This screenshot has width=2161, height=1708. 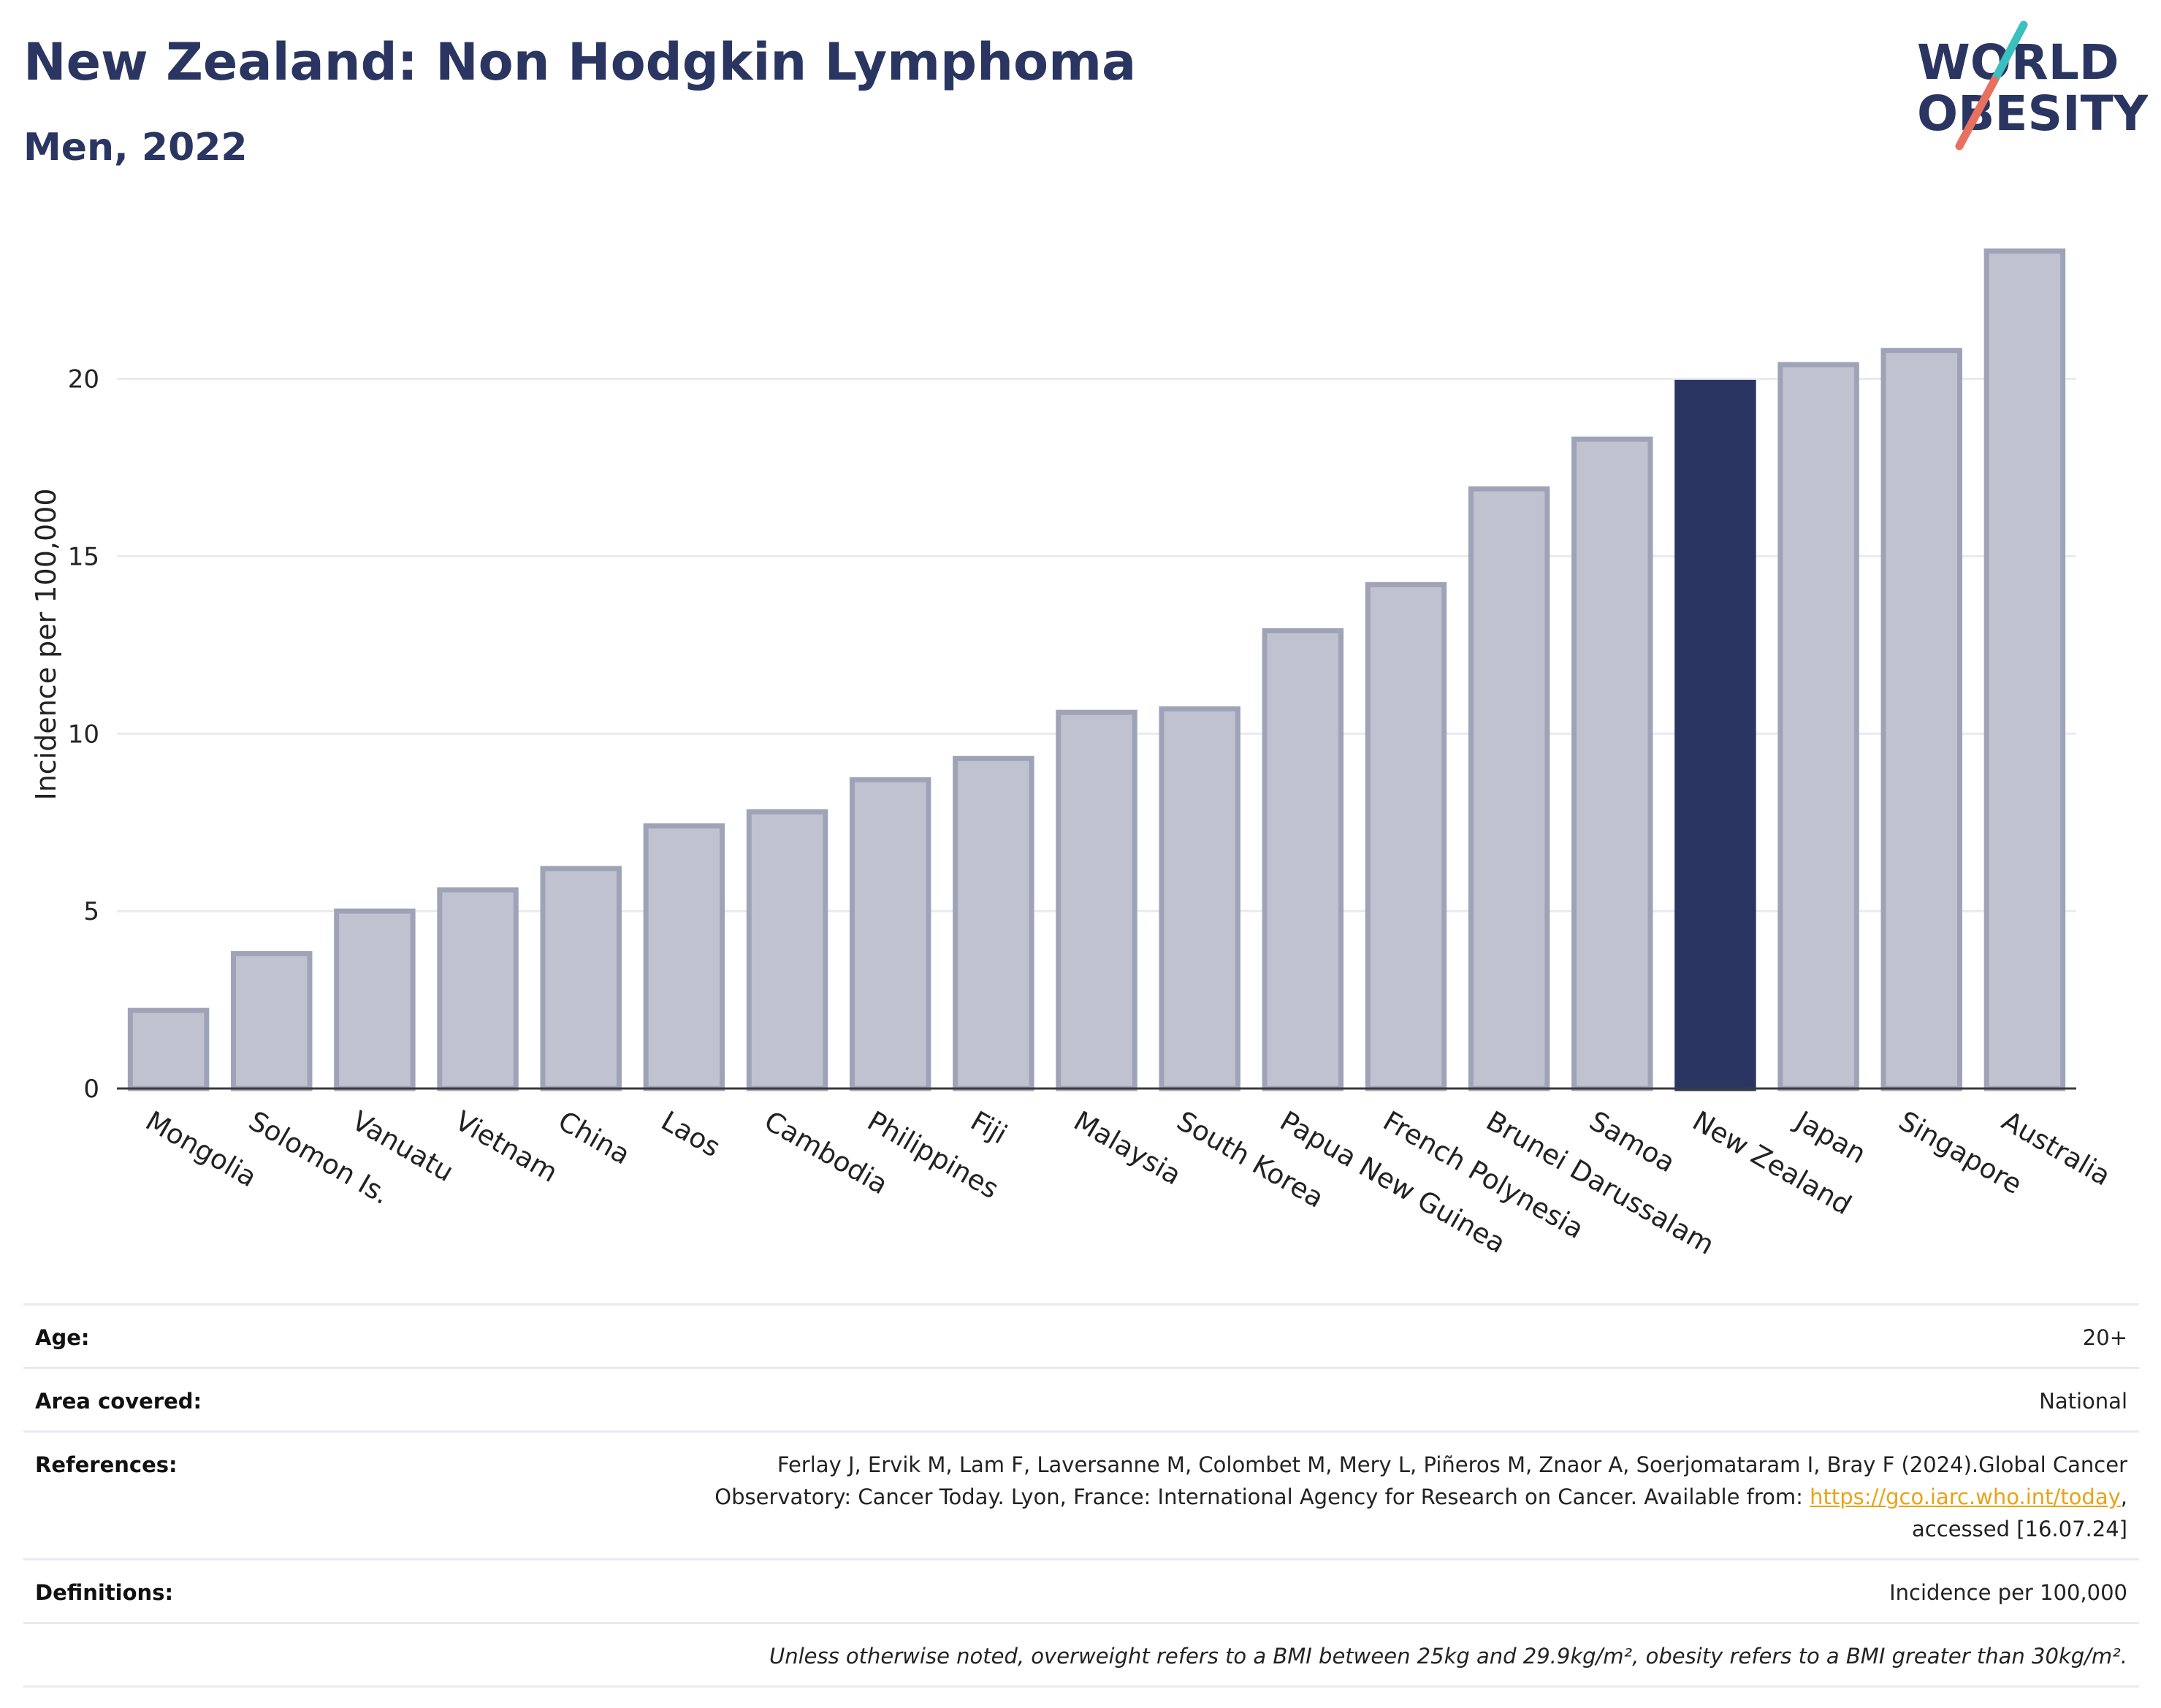 I want to click on logo-slash-teal, so click(x=2009, y=53).